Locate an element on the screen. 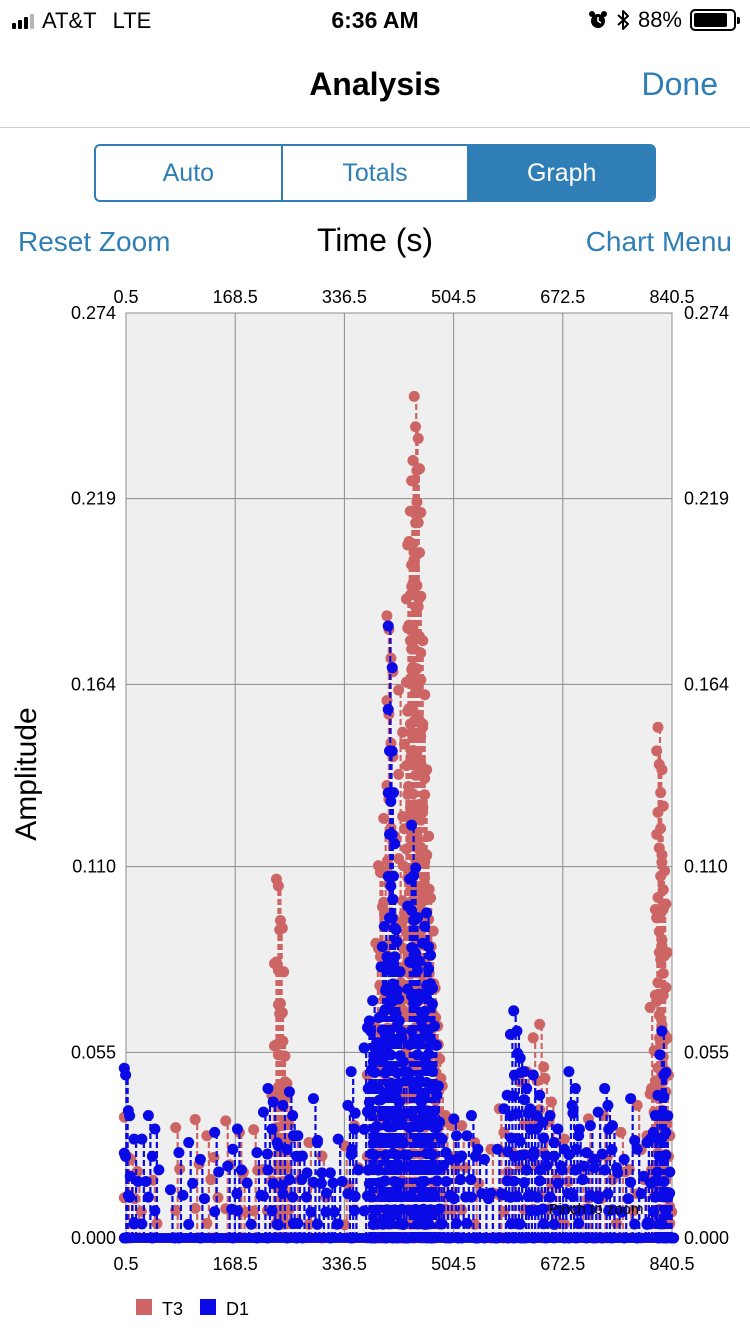  x-tick-label-bottom: 672.5 is located at coordinates (562, 1264).